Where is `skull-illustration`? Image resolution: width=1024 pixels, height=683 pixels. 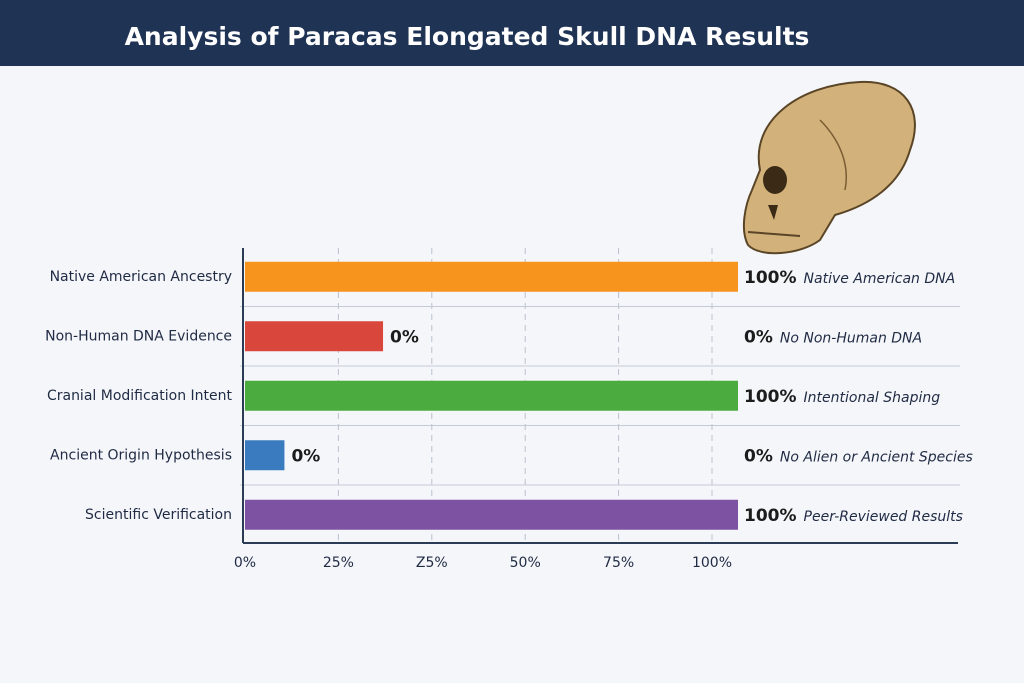
skull-illustration is located at coordinates (829, 167).